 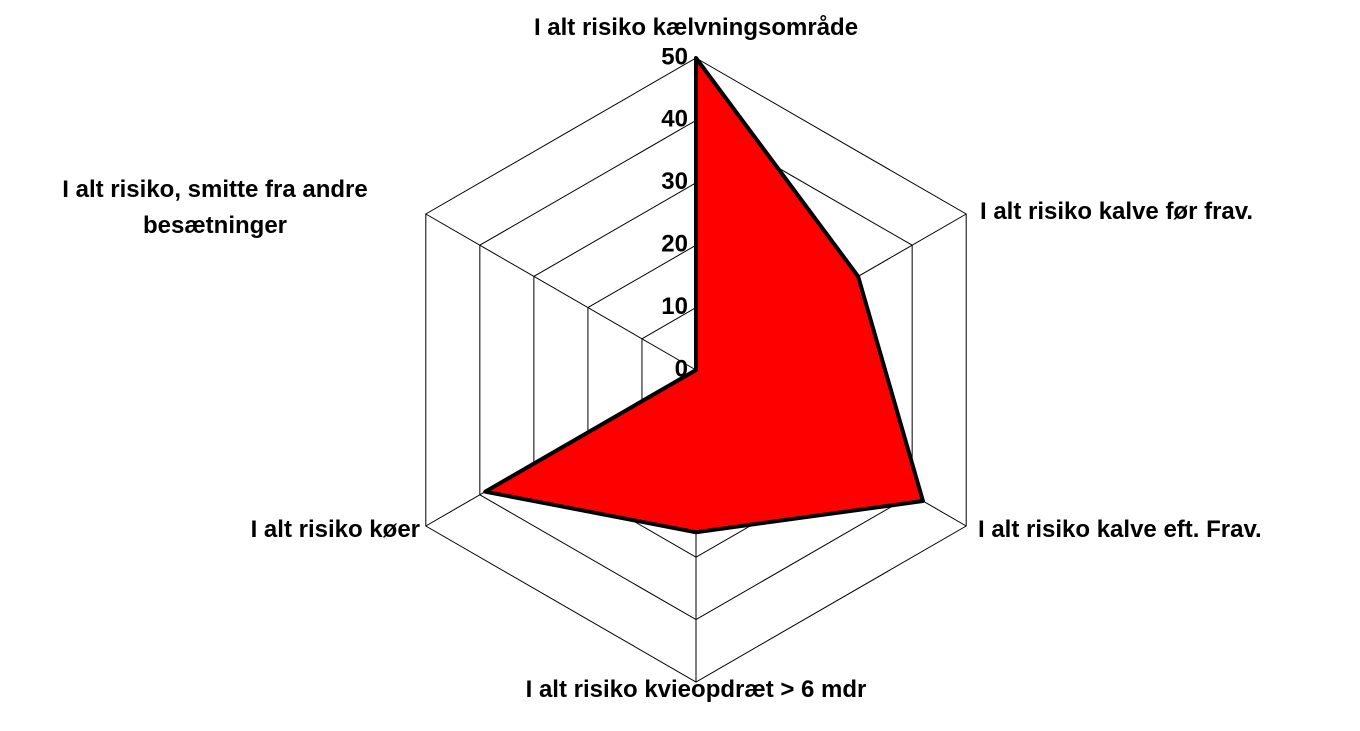 I want to click on category-label: I alt risiko kælvningsområde, so click(x=696, y=27).